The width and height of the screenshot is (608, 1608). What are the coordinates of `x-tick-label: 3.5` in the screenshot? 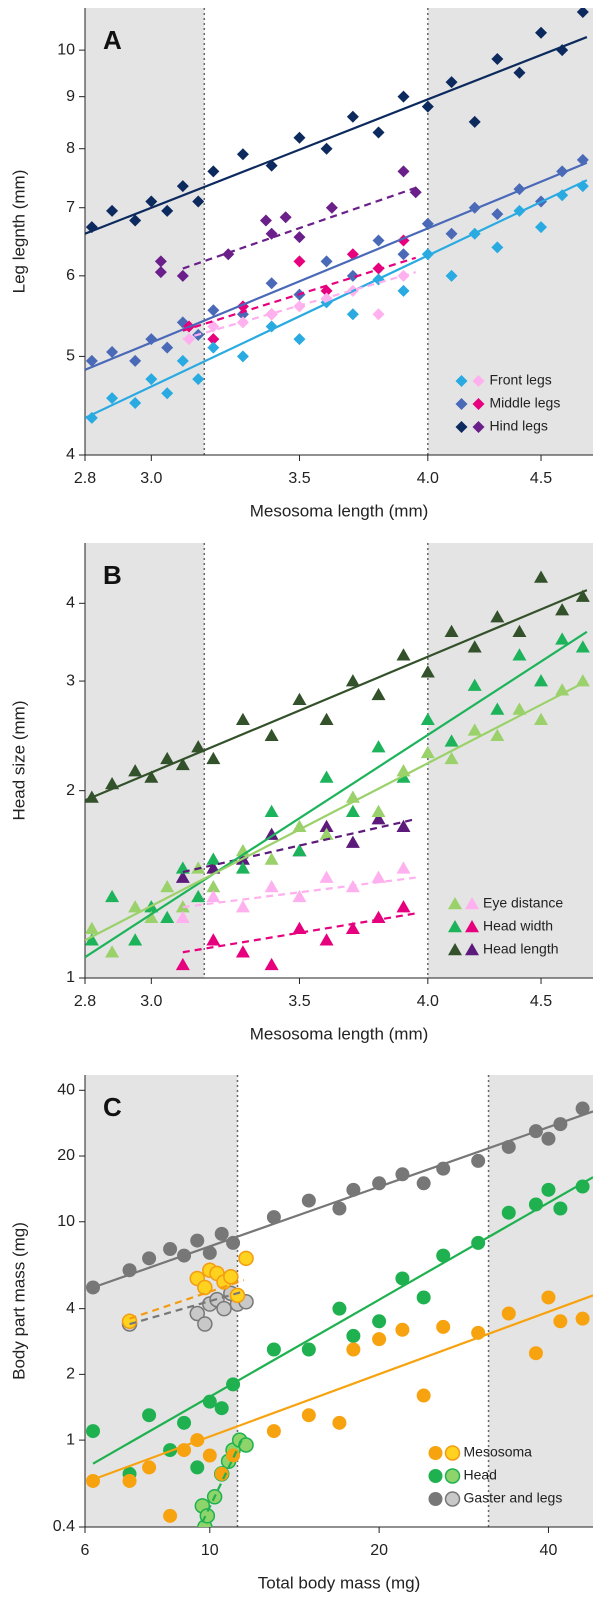 It's located at (299, 478).